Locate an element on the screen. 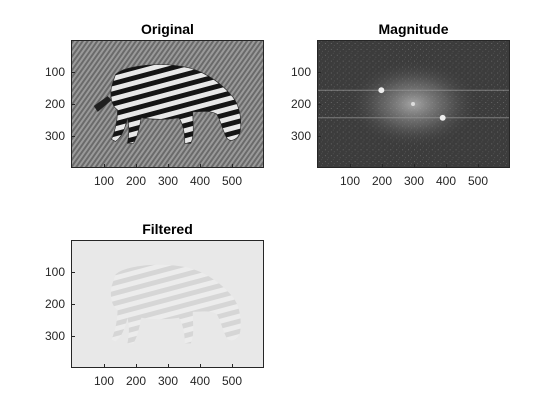 This screenshot has width=560, height=420. panel-title-filtered: Filtered is located at coordinates (167, 229).